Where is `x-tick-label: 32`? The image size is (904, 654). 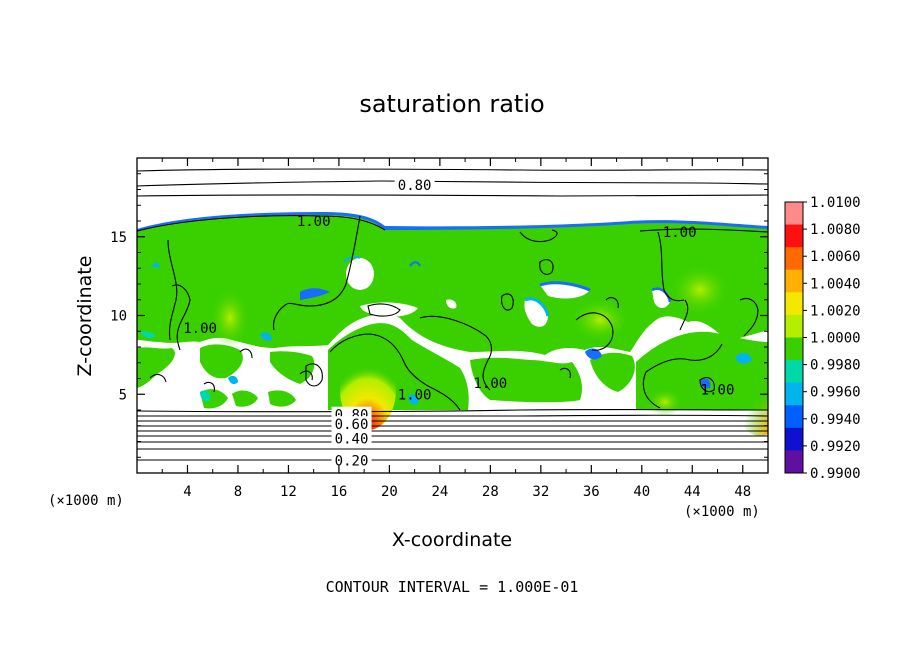
x-tick-label: 32 is located at coordinates (540, 492).